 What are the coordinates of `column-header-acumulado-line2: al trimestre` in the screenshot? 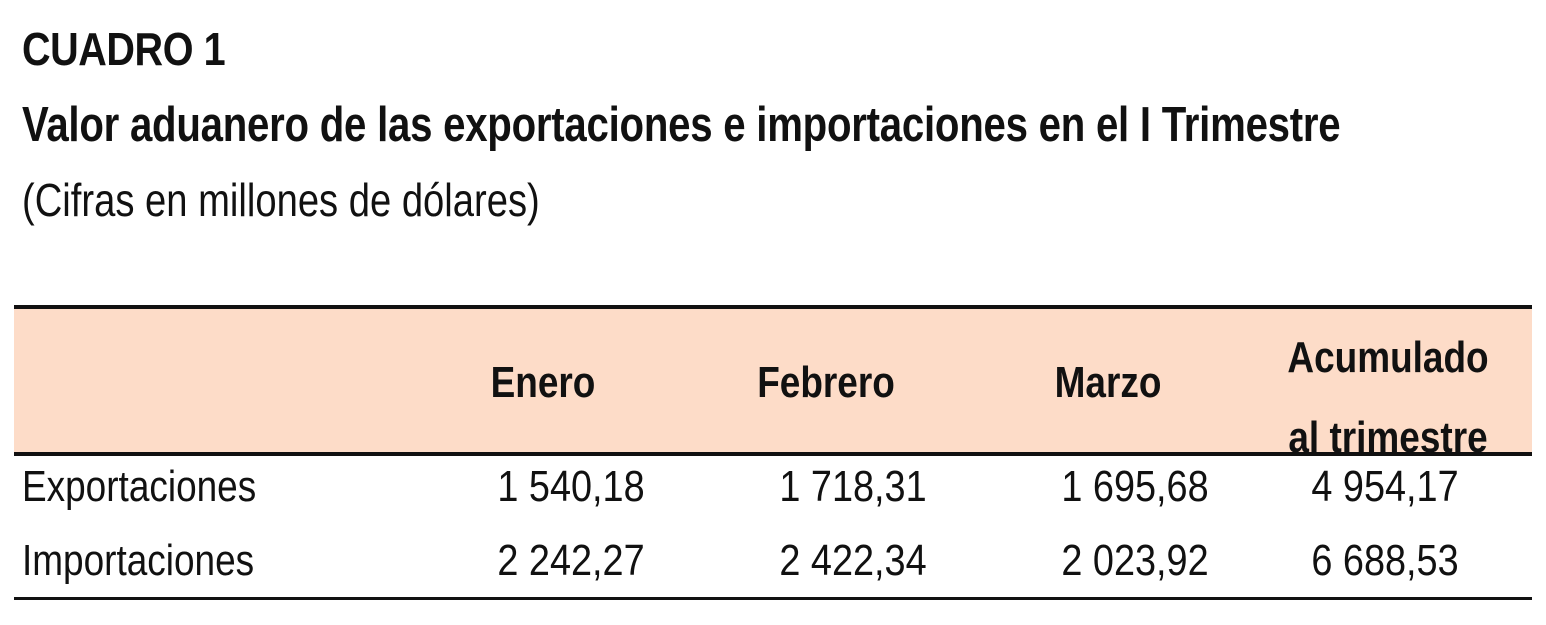 It's located at (1388, 437).